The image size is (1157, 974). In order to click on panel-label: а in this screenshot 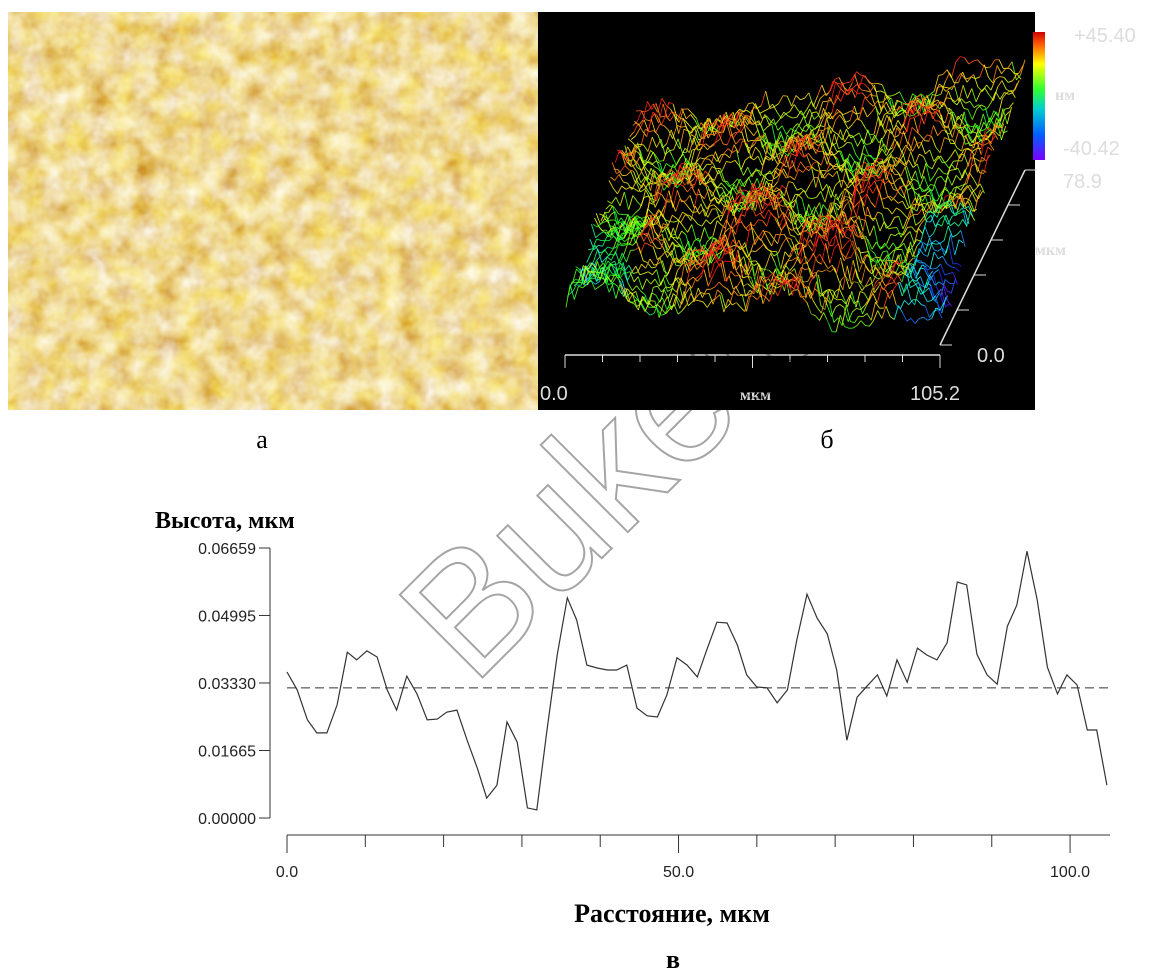, I will do `click(262, 439)`.